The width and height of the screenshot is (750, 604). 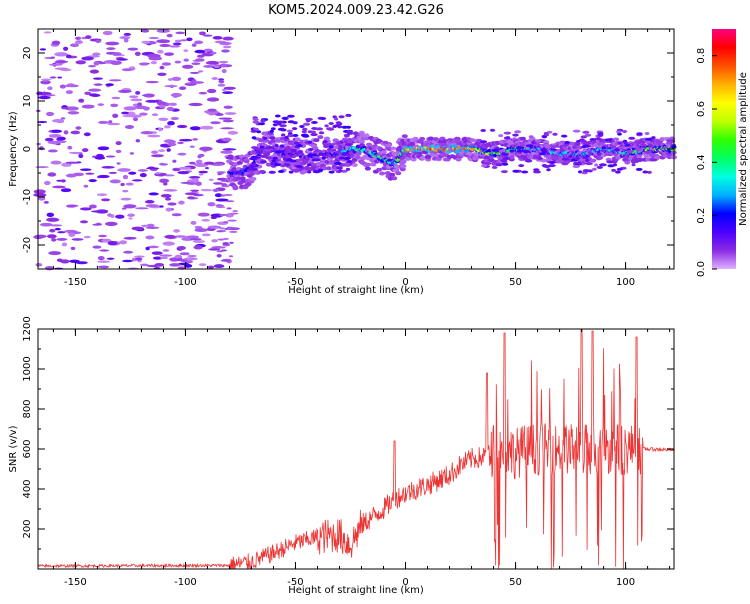 I want to click on colorbar-tick-label: 0.0, so click(x=701, y=269).